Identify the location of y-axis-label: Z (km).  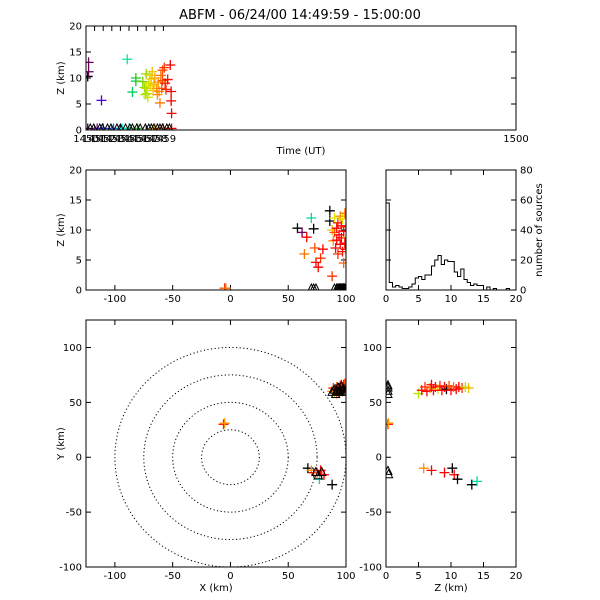
(61, 77).